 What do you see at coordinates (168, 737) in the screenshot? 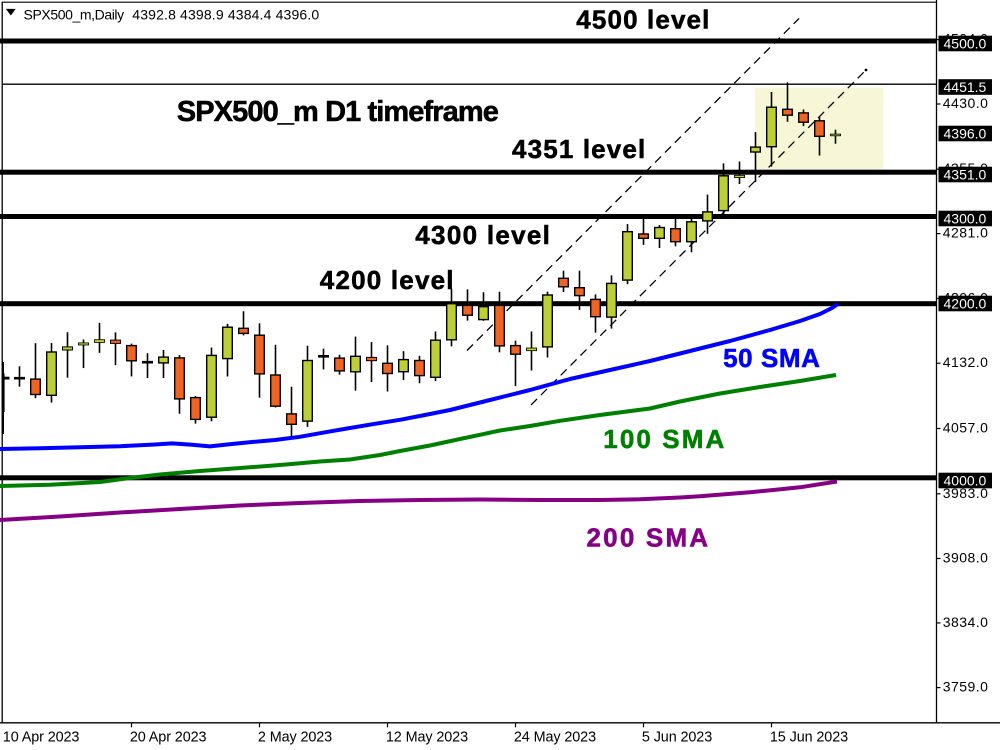
I see `svg-text: 20 Apr 2023` at bounding box center [168, 737].